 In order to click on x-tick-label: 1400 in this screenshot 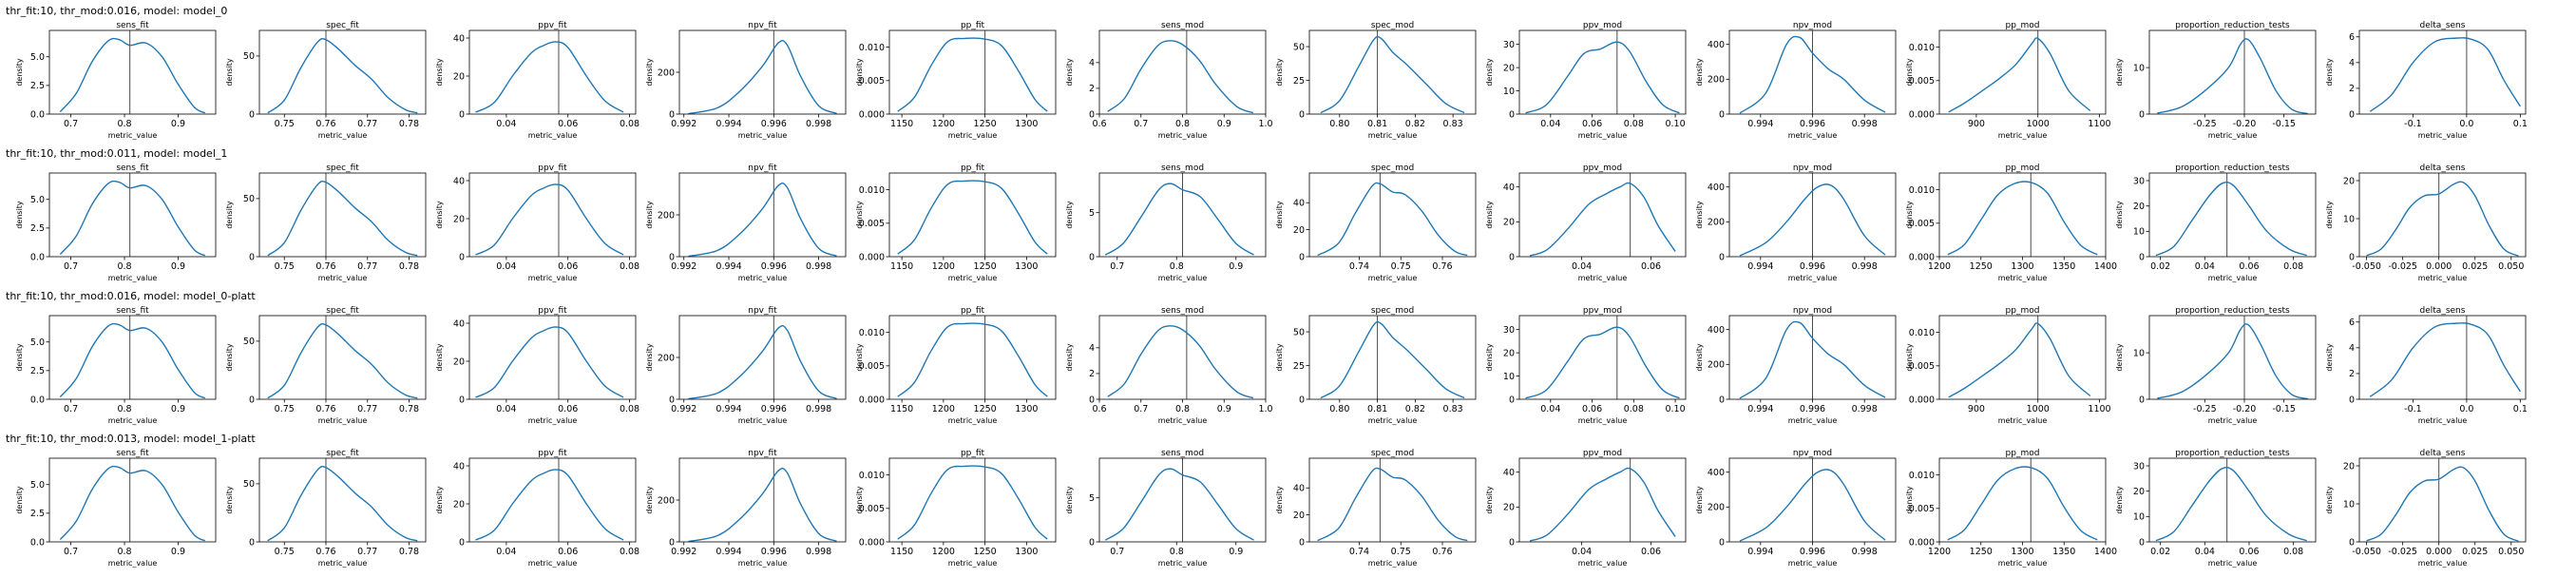, I will do `click(2105, 552)`.